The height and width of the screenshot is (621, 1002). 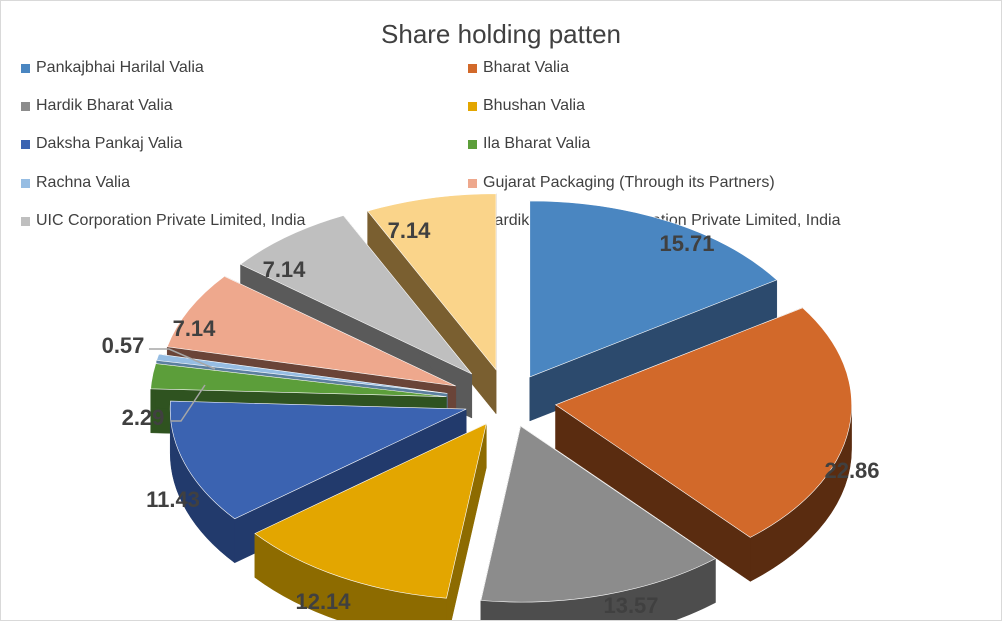 I want to click on legend-label-5: Ila Bharat Valia, so click(x=537, y=143).